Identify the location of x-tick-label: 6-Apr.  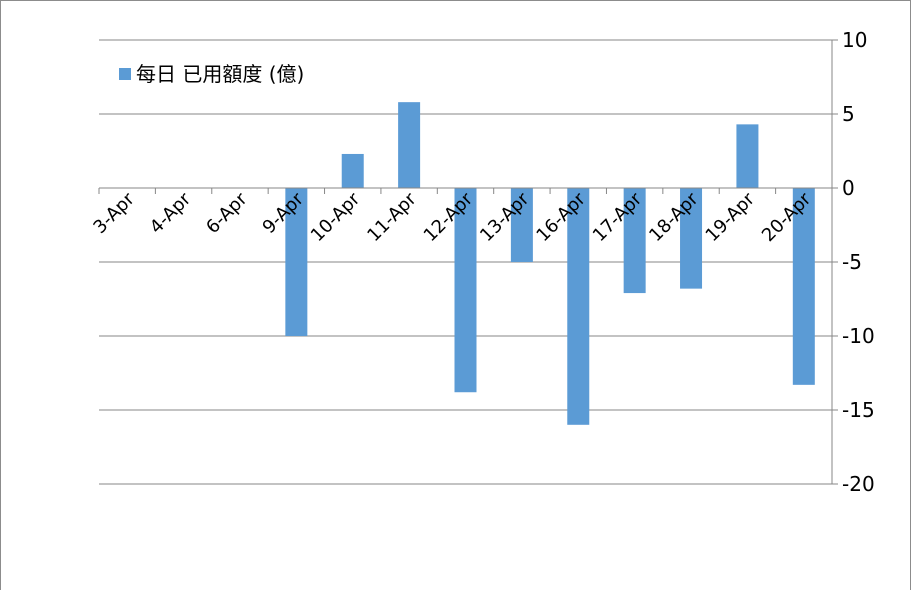
(227, 213).